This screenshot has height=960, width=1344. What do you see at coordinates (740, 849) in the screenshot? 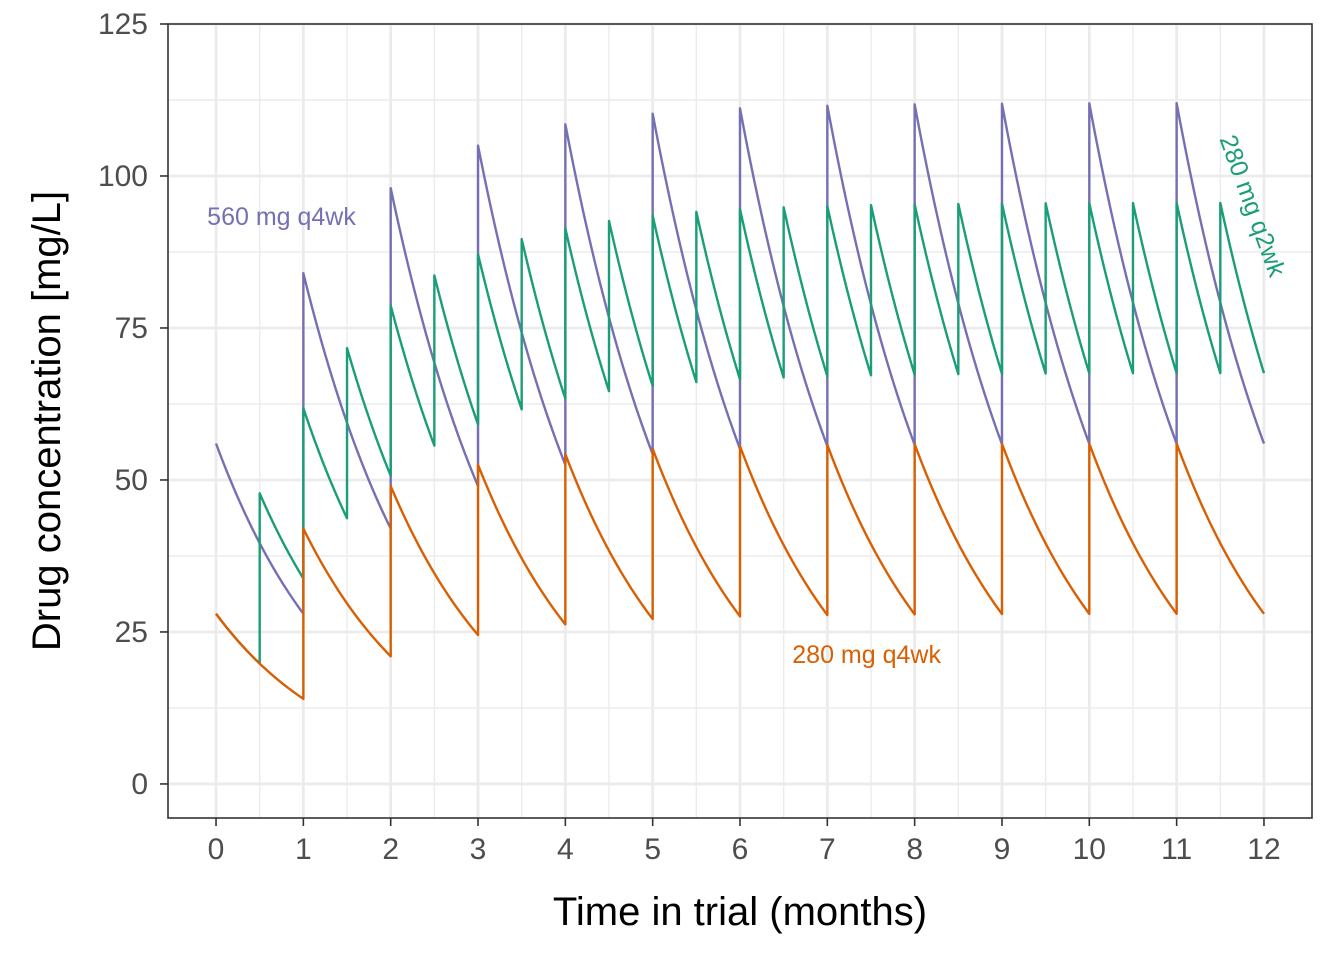
I see `x-tick-label: 6` at bounding box center [740, 849].